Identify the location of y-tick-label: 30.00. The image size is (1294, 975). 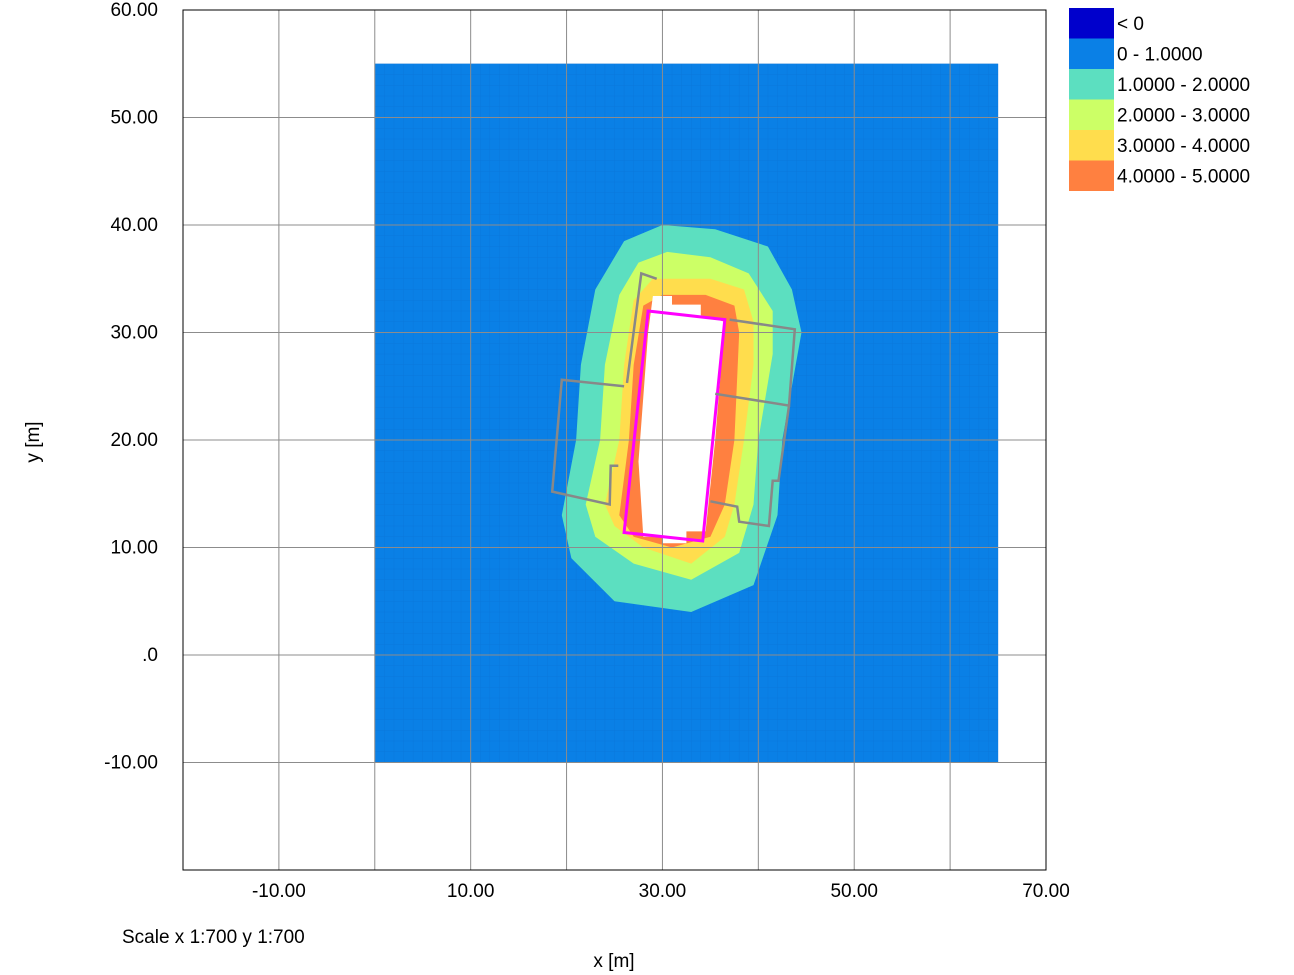
(134, 333).